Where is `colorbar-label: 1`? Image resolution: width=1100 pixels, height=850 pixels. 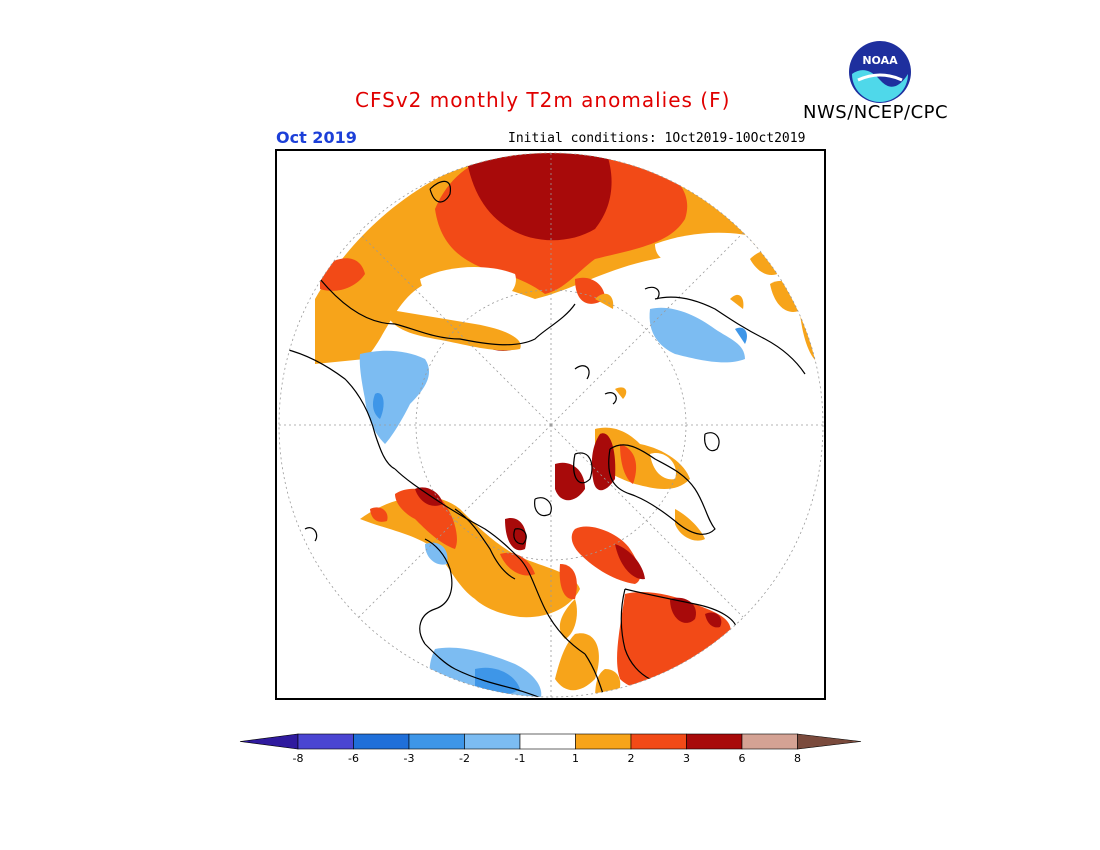
colorbar-label: 1 is located at coordinates (575, 758).